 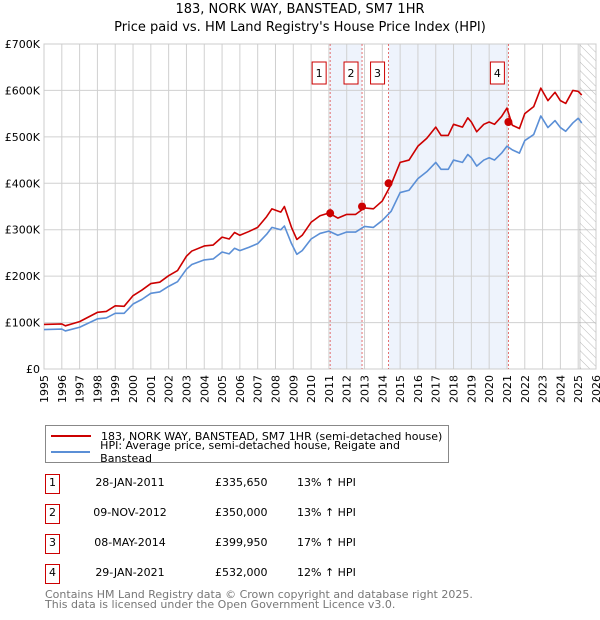 What do you see at coordinates (525, 389) in the screenshot?
I see `x-tick-label: 2022` at bounding box center [525, 389].